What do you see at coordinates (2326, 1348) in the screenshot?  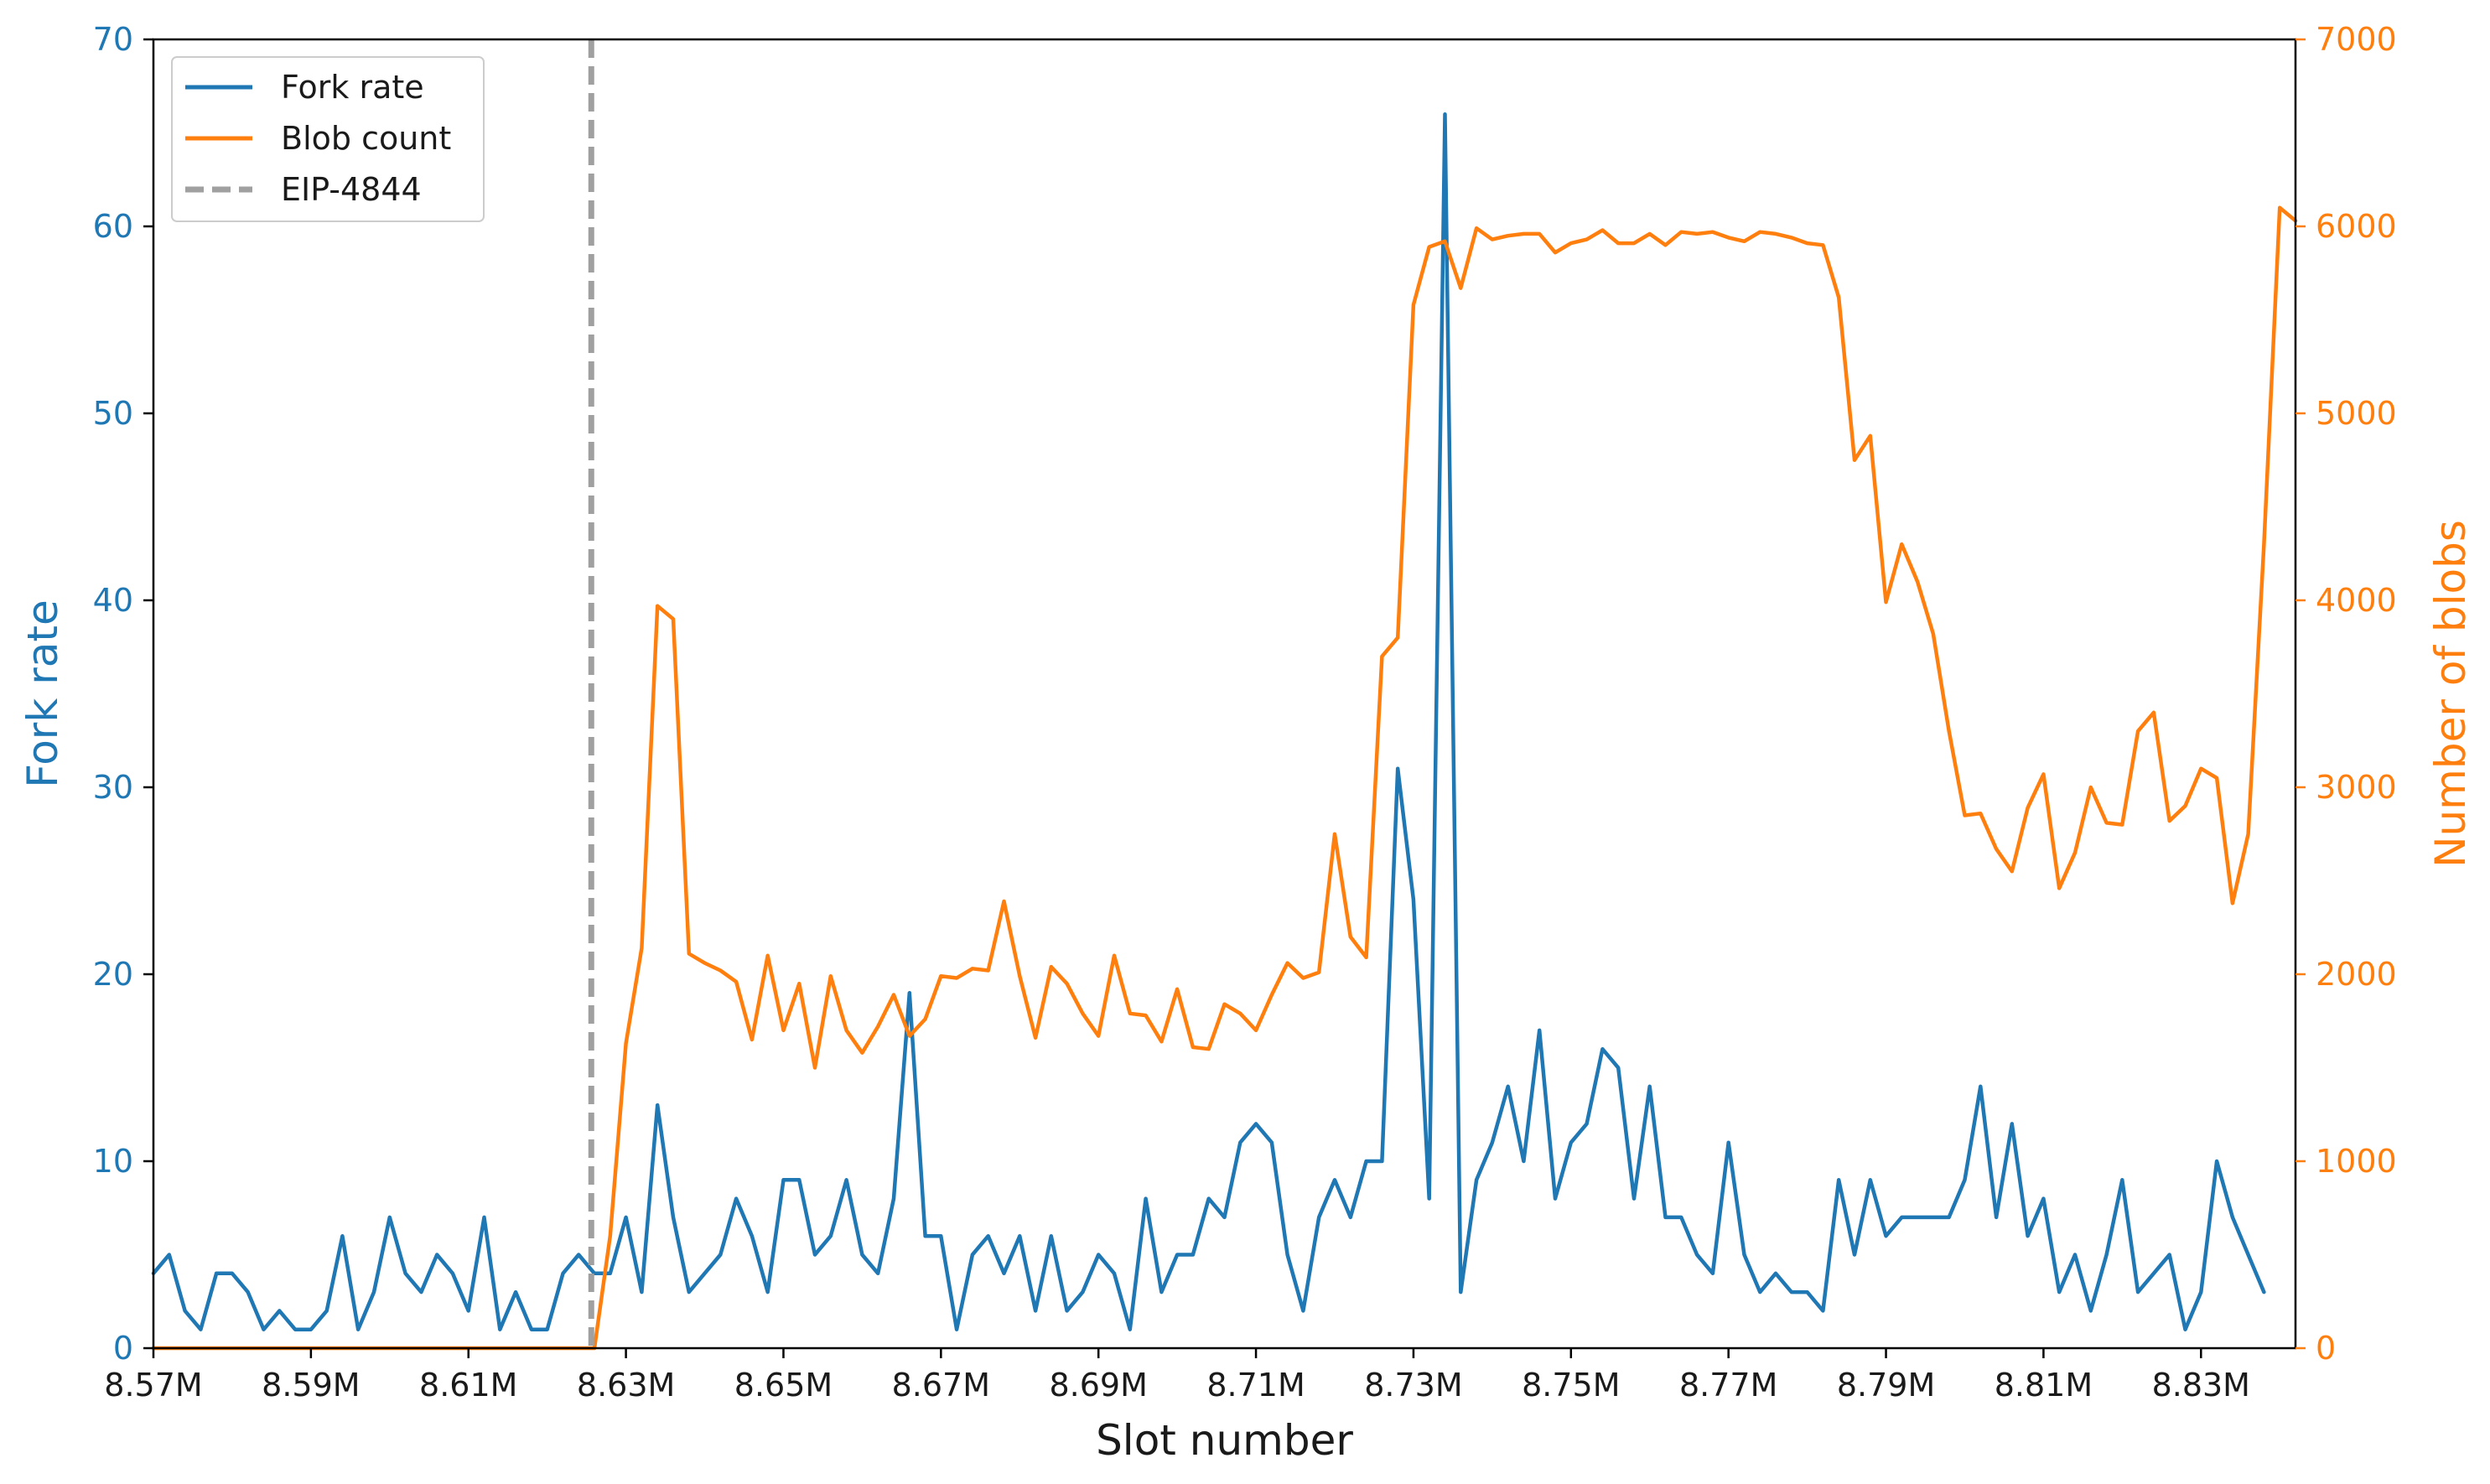 I see `y-right-tick-label-0: 0` at bounding box center [2326, 1348].